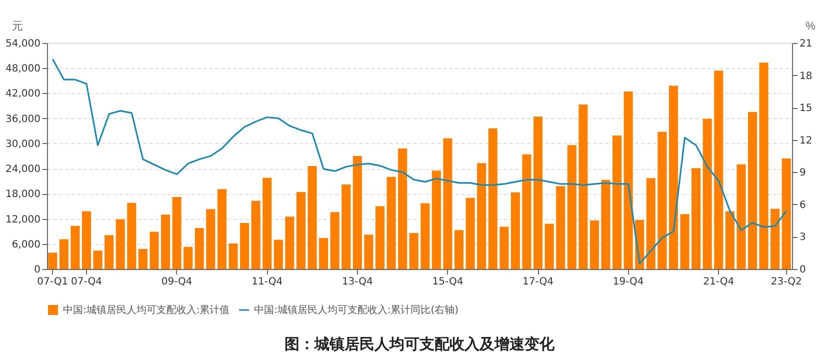 Image resolution: width=823 pixels, height=355 pixels. What do you see at coordinates (420, 344) in the screenshot?
I see `text: 图：城镇居民人均可支配收入及增速变化` at bounding box center [420, 344].